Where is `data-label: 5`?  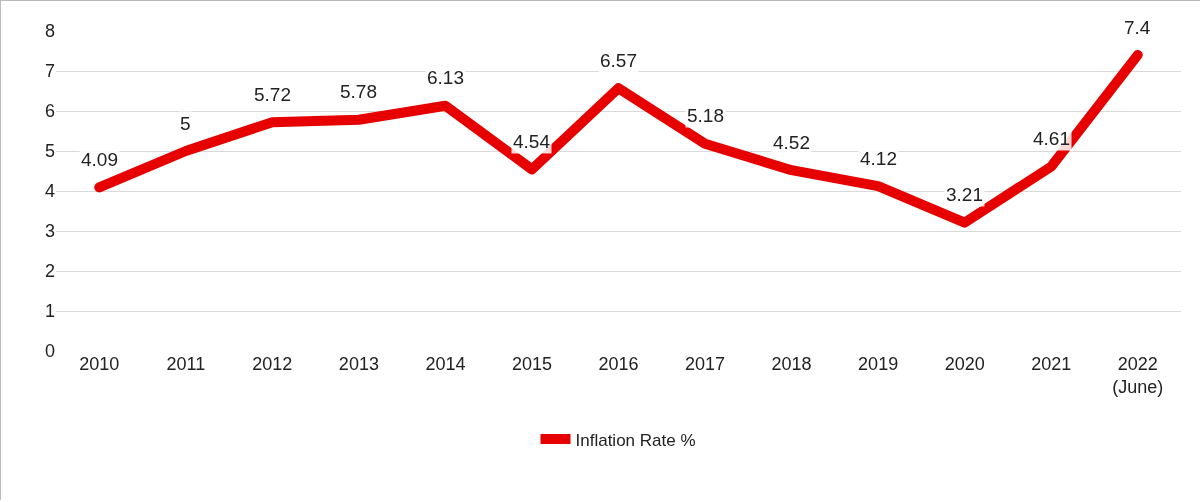
data-label: 5 is located at coordinates (185, 123).